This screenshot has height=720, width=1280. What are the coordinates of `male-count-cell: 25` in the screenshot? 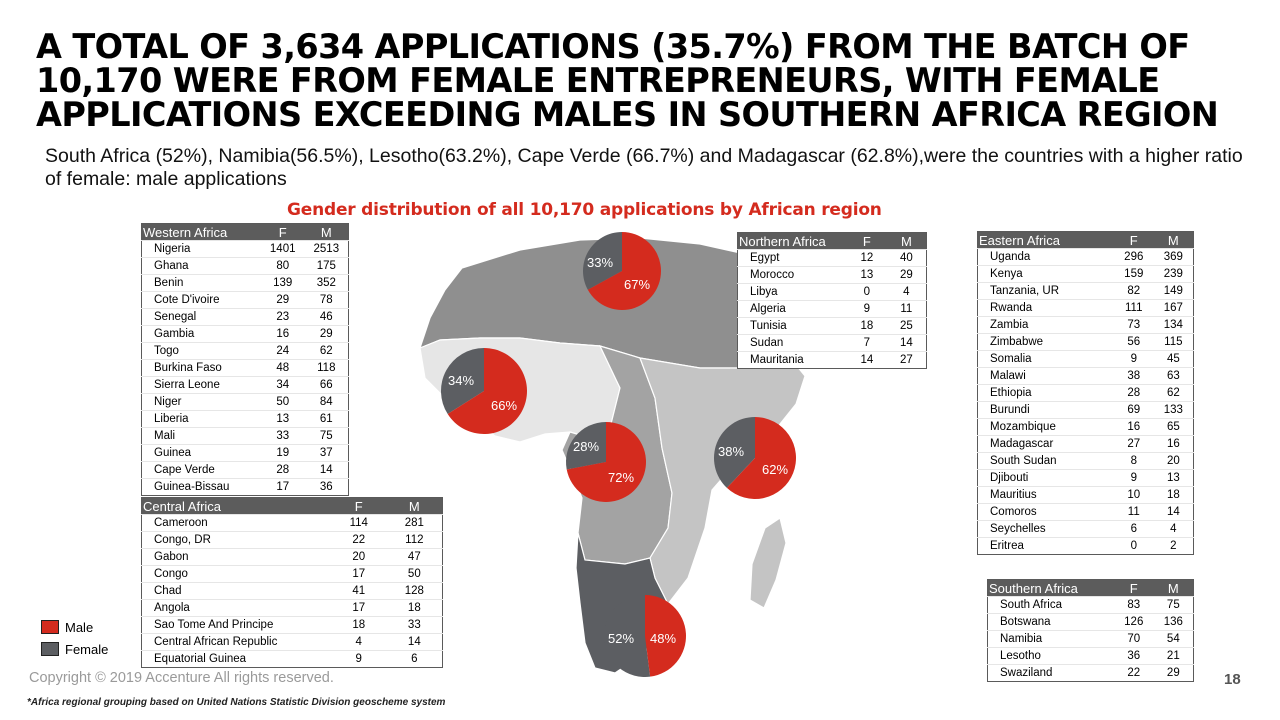 It's located at (906, 326).